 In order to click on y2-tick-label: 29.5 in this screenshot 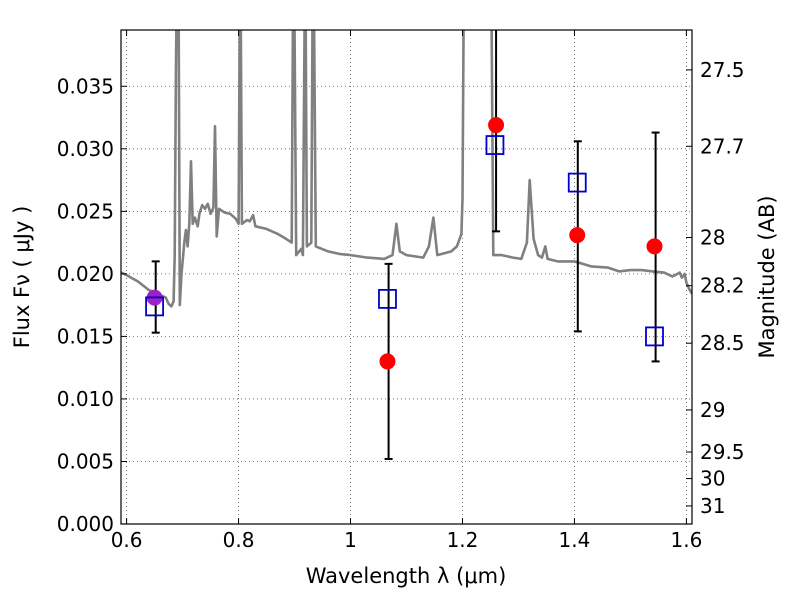, I will do `click(722, 452)`.